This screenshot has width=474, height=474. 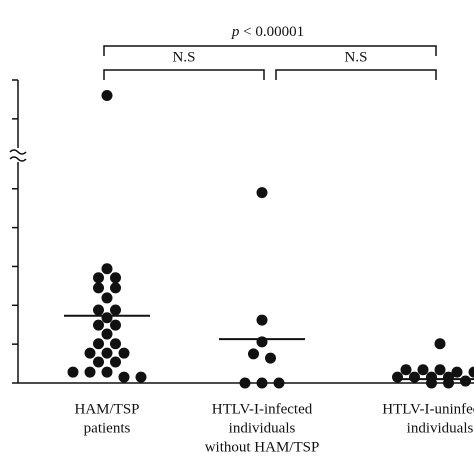 I want to click on p-symbol: p, so click(x=235, y=32).